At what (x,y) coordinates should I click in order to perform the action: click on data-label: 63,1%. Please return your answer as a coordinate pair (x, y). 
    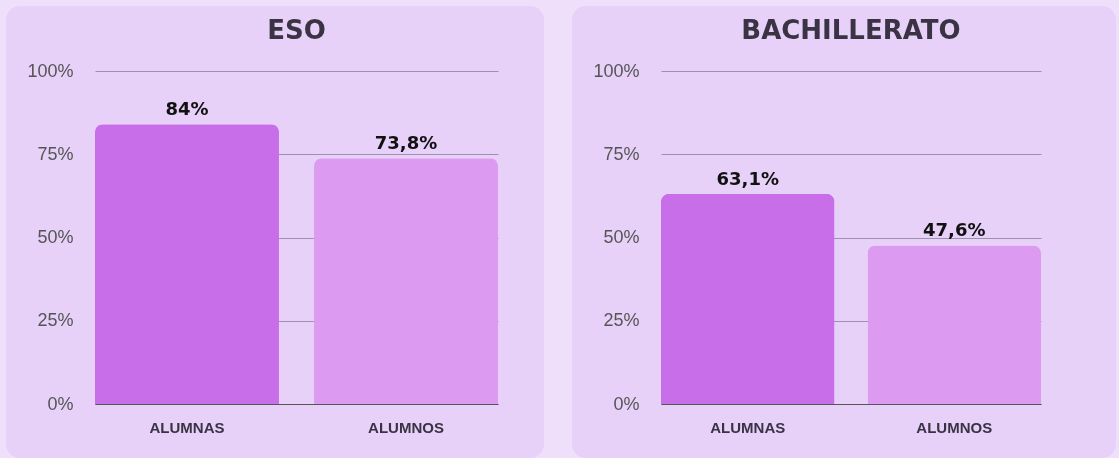
    Looking at the image, I should click on (747, 178).